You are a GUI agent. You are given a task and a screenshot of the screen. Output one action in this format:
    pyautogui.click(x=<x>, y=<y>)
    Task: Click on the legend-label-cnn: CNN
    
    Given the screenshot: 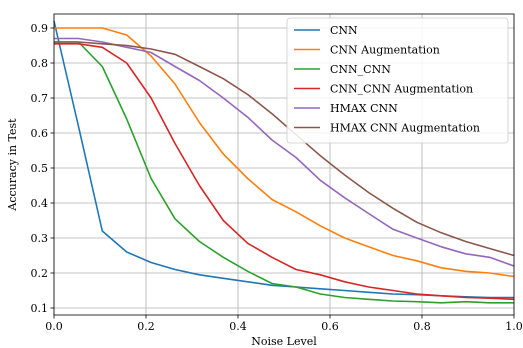 What is the action you would take?
    pyautogui.click(x=344, y=30)
    